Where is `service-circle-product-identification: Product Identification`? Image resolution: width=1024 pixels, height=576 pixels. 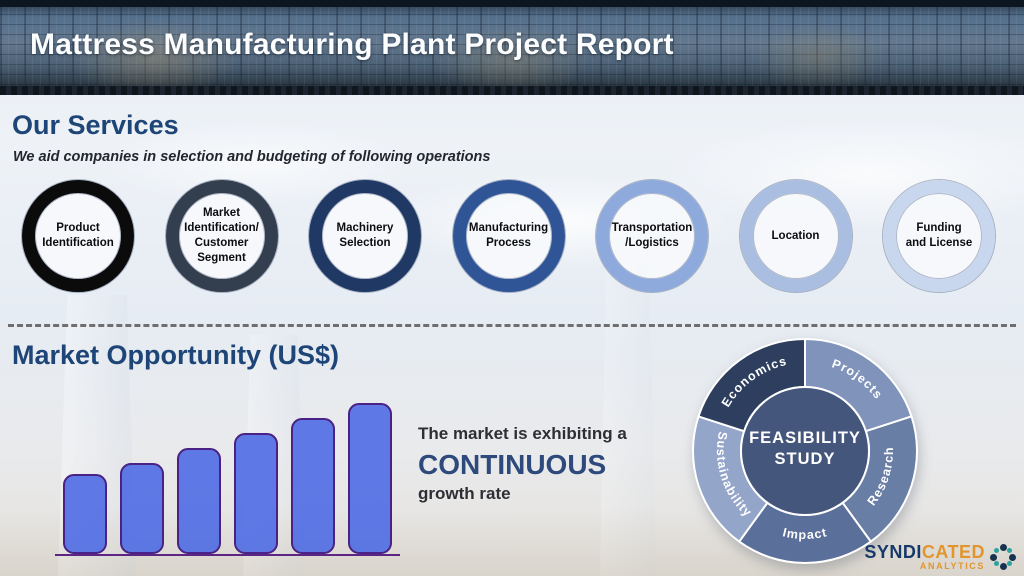 service-circle-product-identification: Product Identification is located at coordinates (78, 236).